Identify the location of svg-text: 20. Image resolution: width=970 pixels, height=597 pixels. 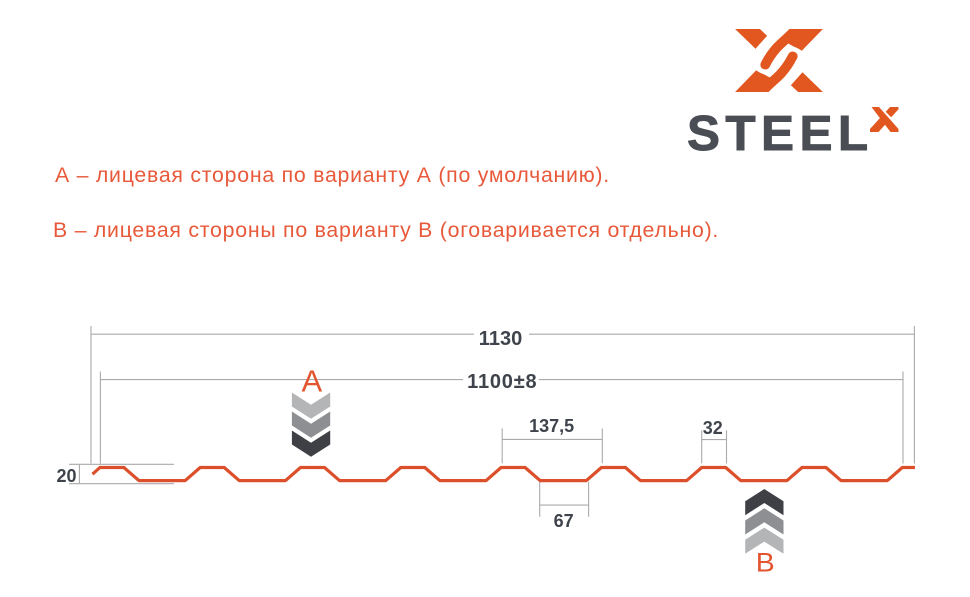
(66, 476).